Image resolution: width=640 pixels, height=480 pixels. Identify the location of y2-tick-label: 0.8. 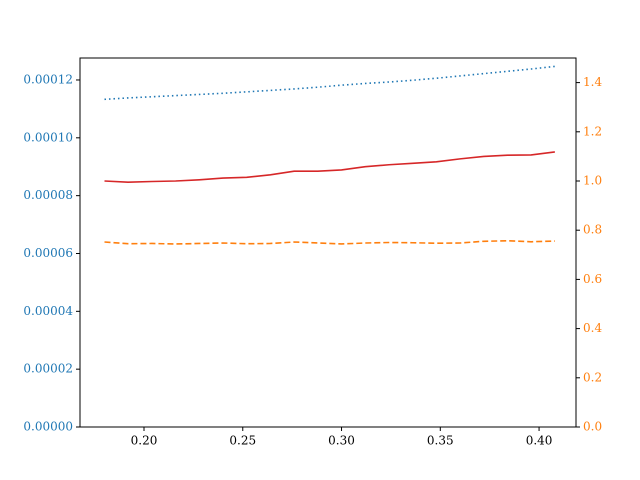
(592, 230).